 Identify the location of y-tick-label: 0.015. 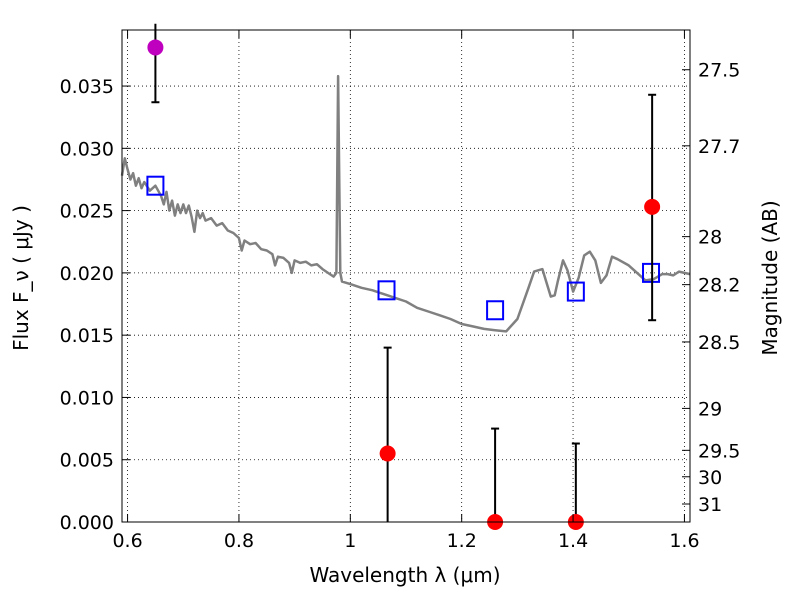
(87, 336).